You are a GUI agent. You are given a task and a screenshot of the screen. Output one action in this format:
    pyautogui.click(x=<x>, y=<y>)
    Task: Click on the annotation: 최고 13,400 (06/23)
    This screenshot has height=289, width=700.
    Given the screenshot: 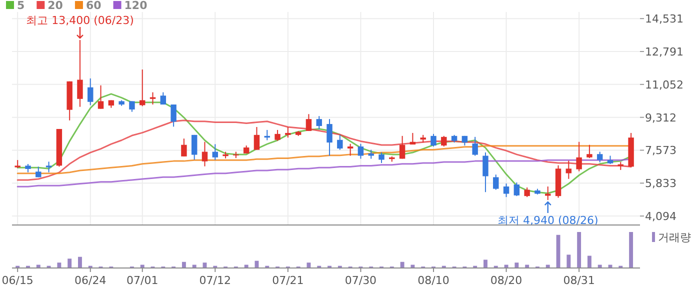 What is the action you would take?
    pyautogui.click(x=80, y=20)
    